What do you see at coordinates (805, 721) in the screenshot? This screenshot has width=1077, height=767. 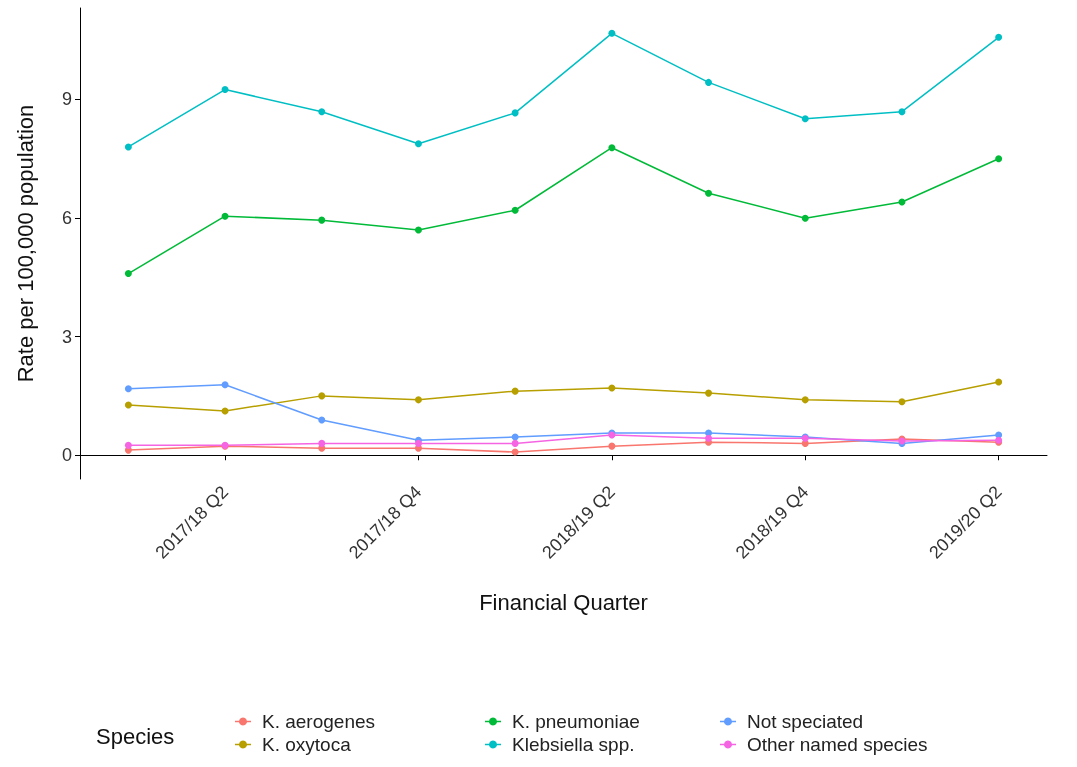 I see `legend-label: Not speciated` at bounding box center [805, 721].